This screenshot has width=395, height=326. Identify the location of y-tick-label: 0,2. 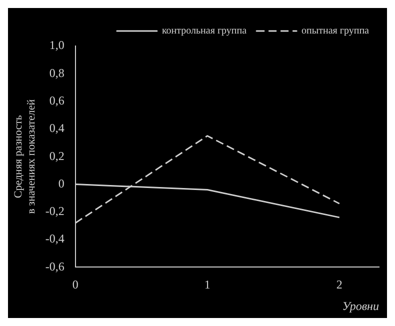
(56, 155).